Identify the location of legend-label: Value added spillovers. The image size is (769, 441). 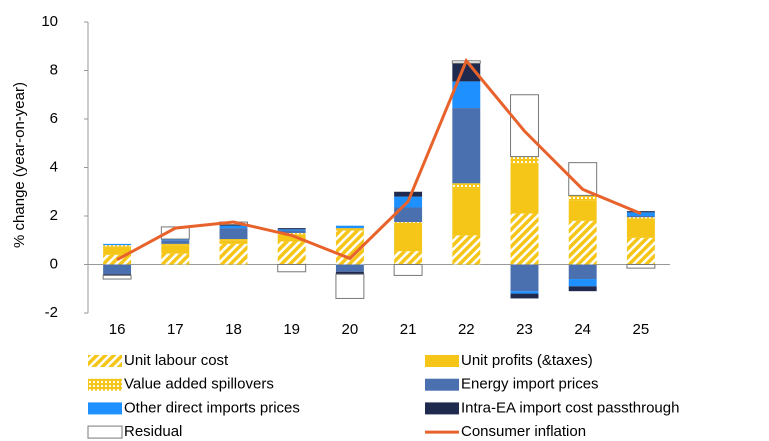
(199, 384).